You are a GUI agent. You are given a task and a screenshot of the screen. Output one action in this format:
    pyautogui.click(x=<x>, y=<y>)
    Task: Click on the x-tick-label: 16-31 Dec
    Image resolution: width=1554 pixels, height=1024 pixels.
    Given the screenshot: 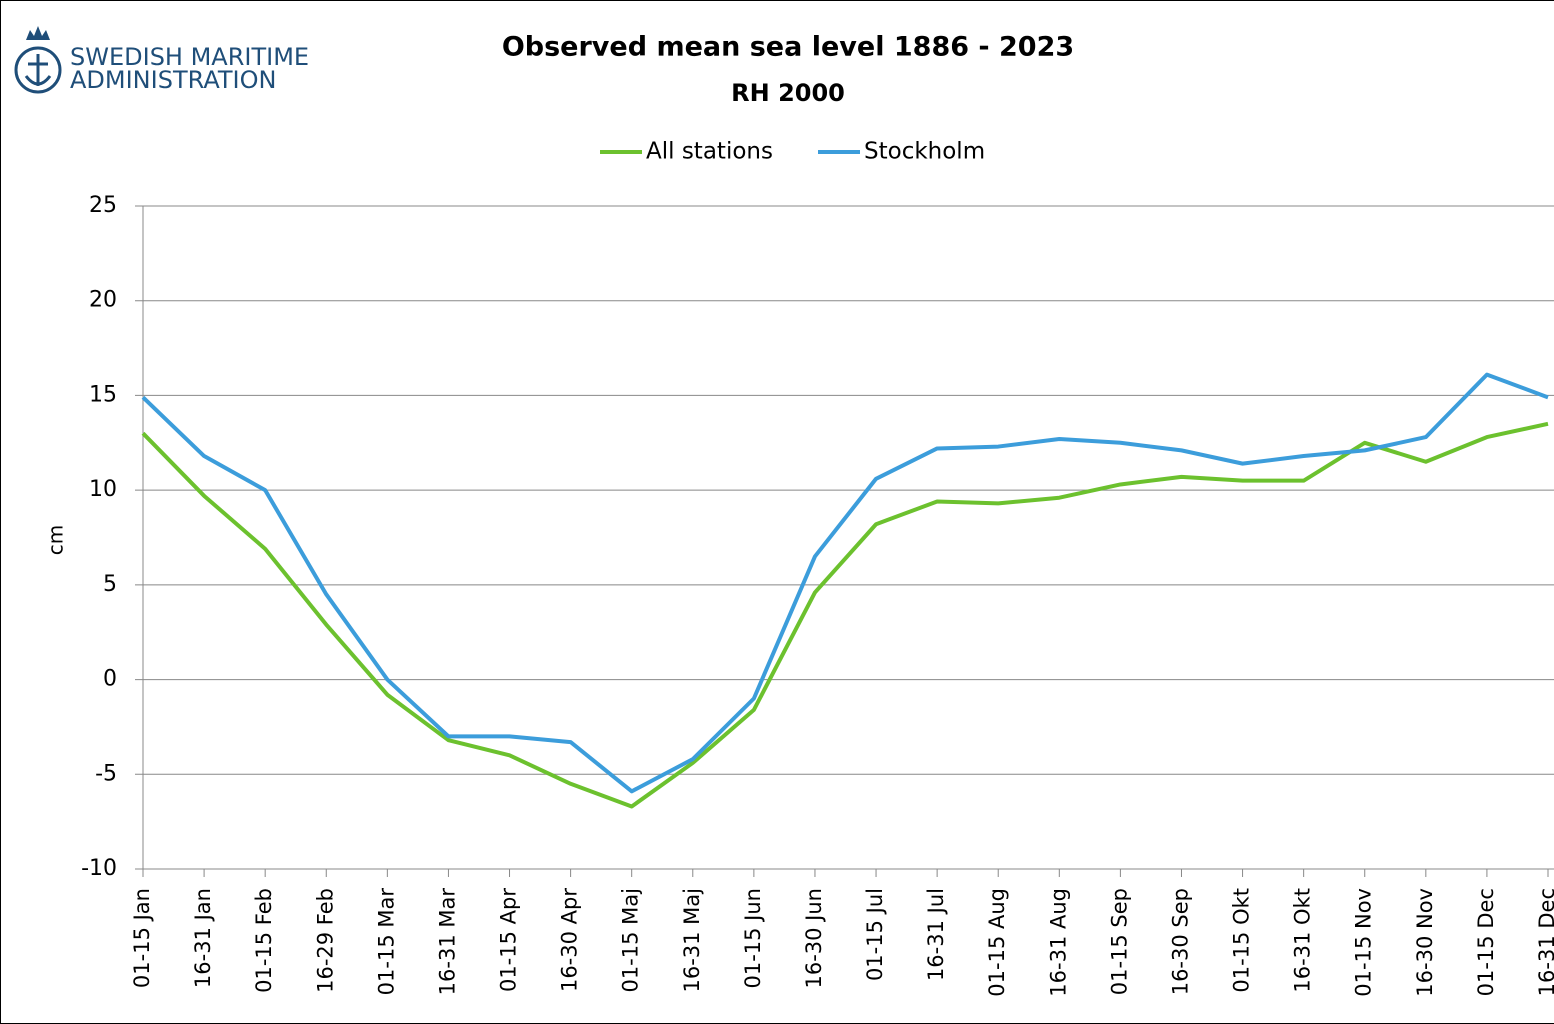 What is the action you would take?
    pyautogui.click(x=1544, y=942)
    